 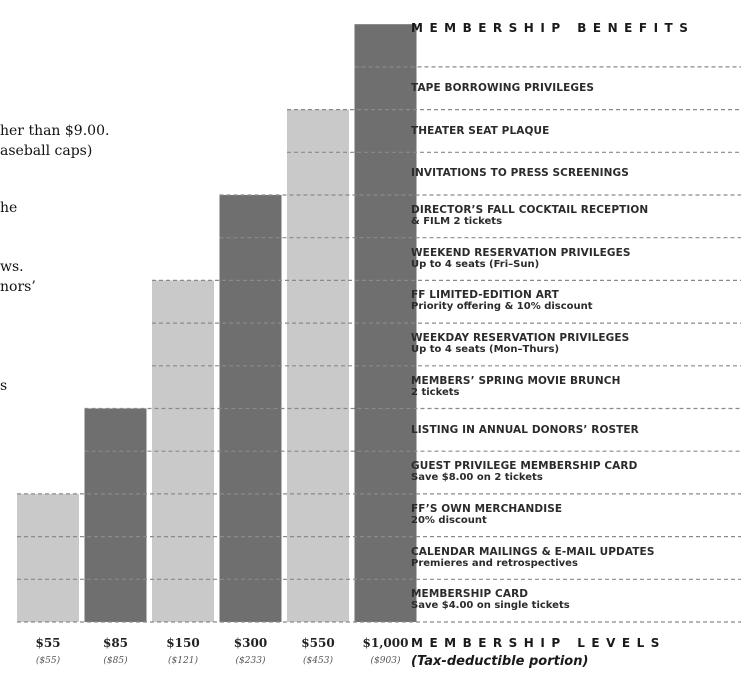 What do you see at coordinates (457, 221) in the screenshot?
I see `benefit-detail: & FILM 2 tickets` at bounding box center [457, 221].